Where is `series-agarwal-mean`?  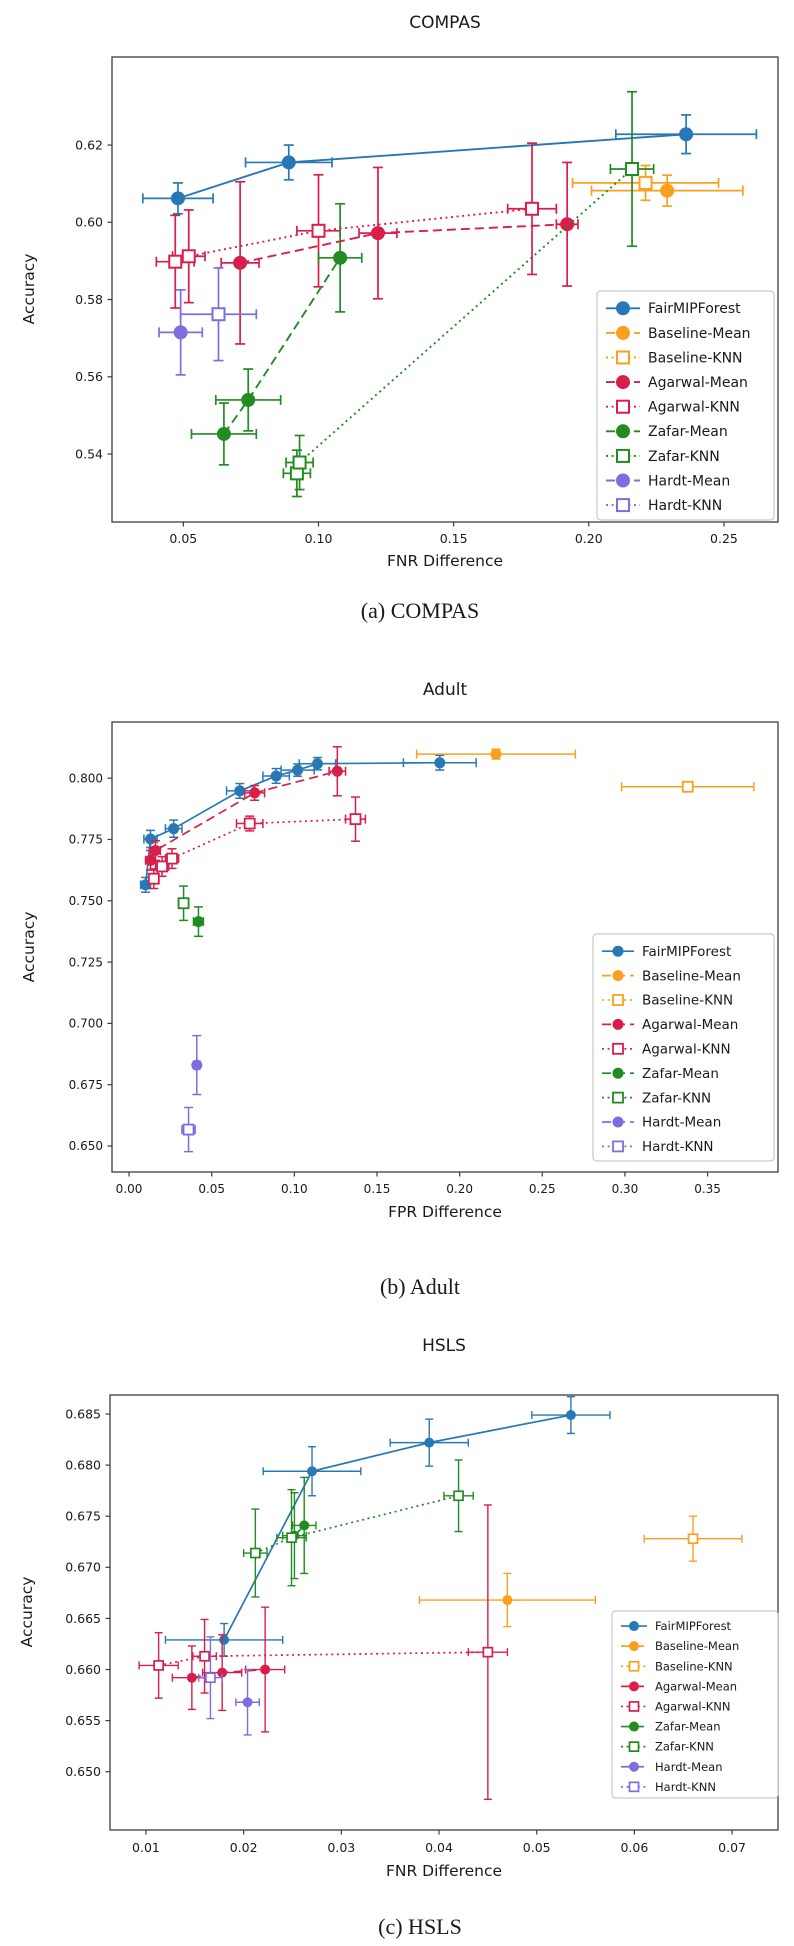 series-agarwal-mean is located at coordinates (399, 253).